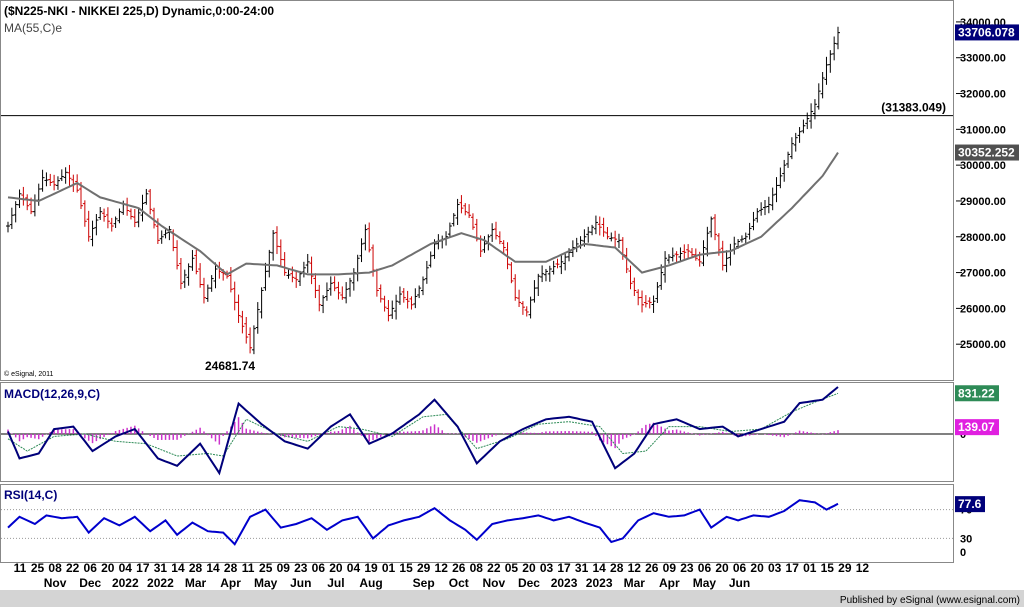  What do you see at coordinates (983, 274) in the screenshot?
I see `price-tick-label: 27000.00` at bounding box center [983, 274].